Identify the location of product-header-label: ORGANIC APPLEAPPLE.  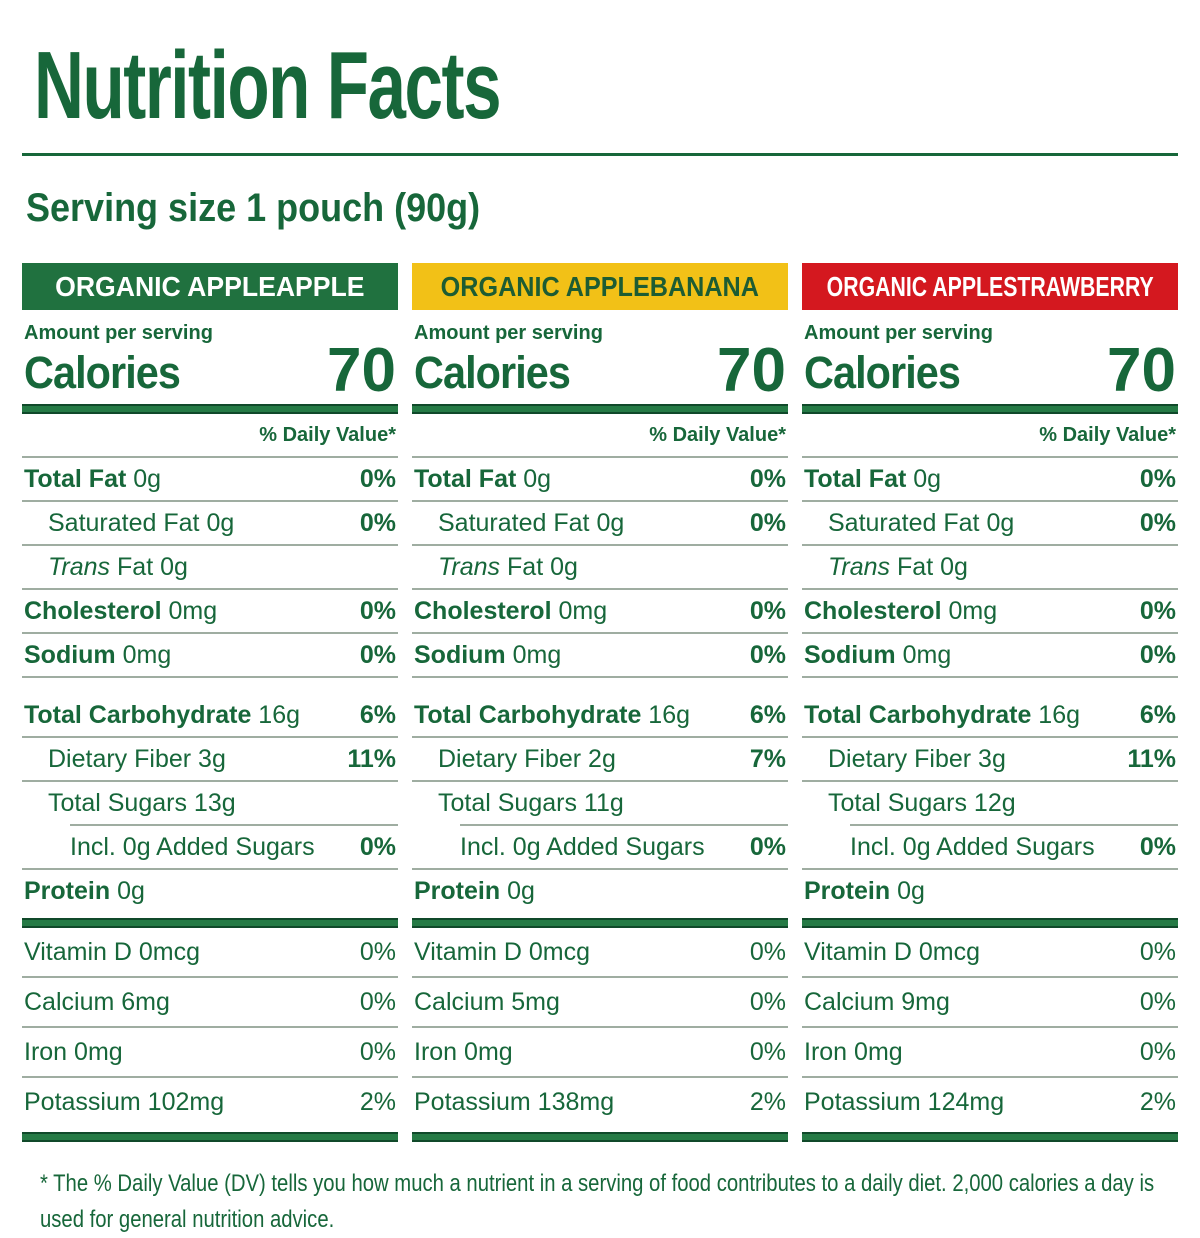
(210, 286).